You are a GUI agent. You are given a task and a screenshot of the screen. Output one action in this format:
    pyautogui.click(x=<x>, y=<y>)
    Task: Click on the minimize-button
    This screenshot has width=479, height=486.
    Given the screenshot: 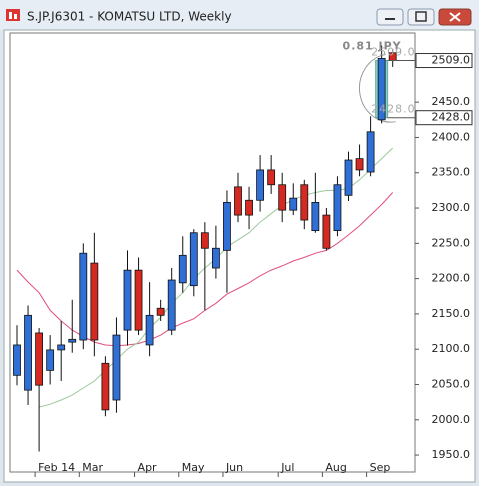 What is the action you would take?
    pyautogui.click(x=390, y=17)
    